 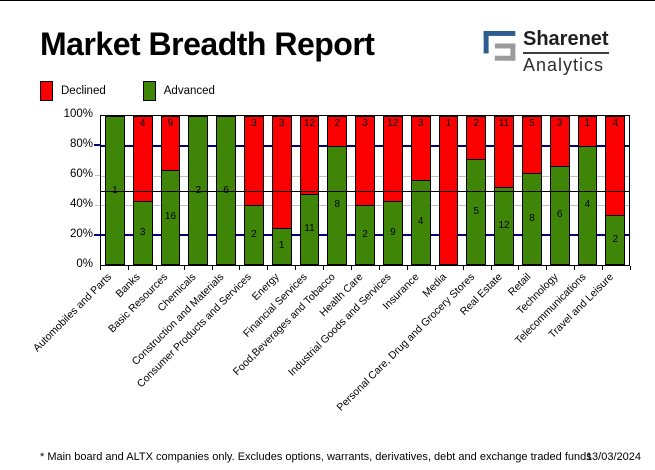 I want to click on y-tick-label: 0%, so click(x=84, y=264).